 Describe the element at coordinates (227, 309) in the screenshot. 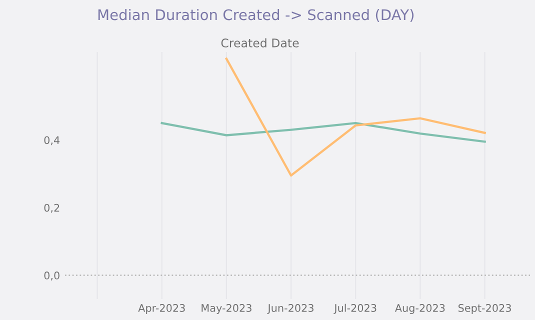

I see `x-tick-label: May-2023` at that location.